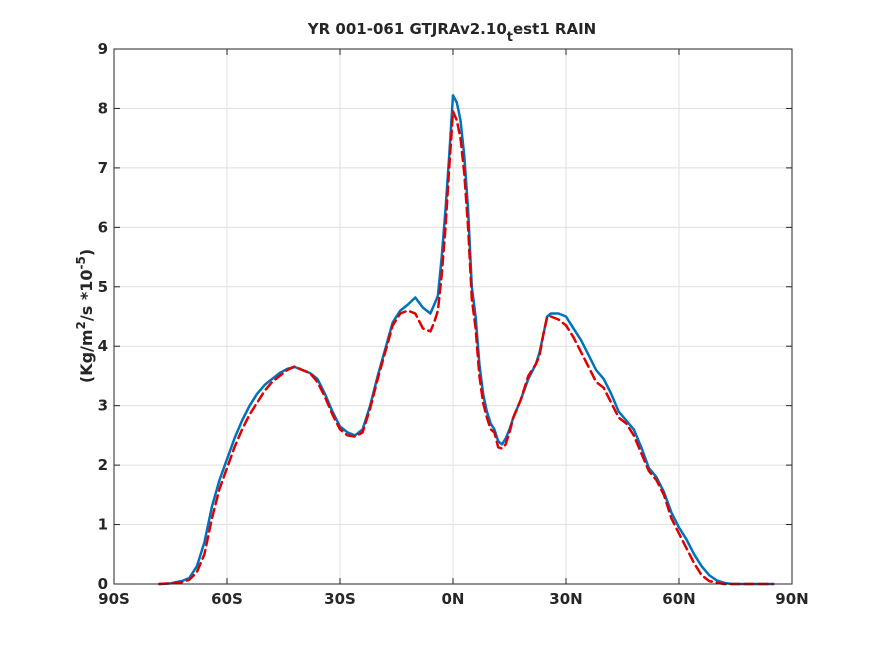 This screenshot has width=875, height=656. What do you see at coordinates (103, 525) in the screenshot?
I see `y-tick-label: 1` at bounding box center [103, 525].